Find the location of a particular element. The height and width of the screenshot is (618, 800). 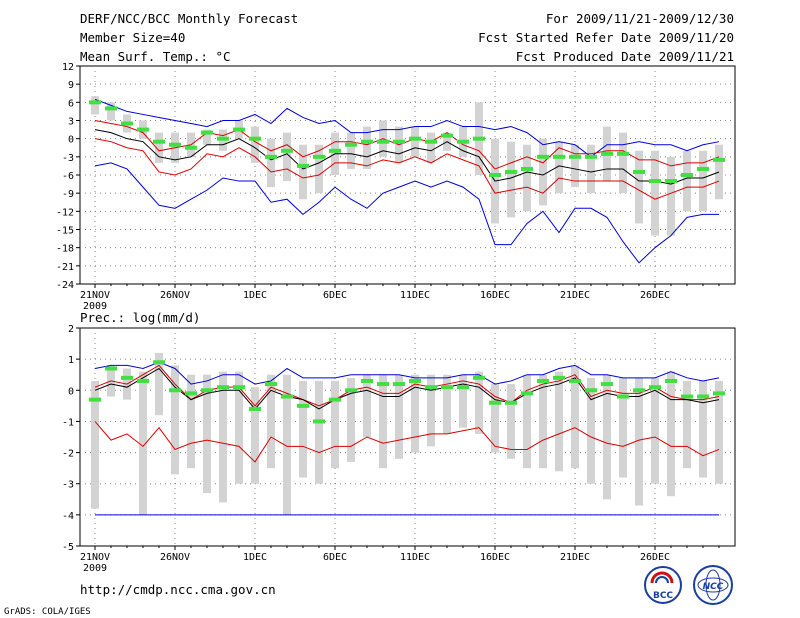

y-tick-label: -6 is located at coordinates (68, 176).